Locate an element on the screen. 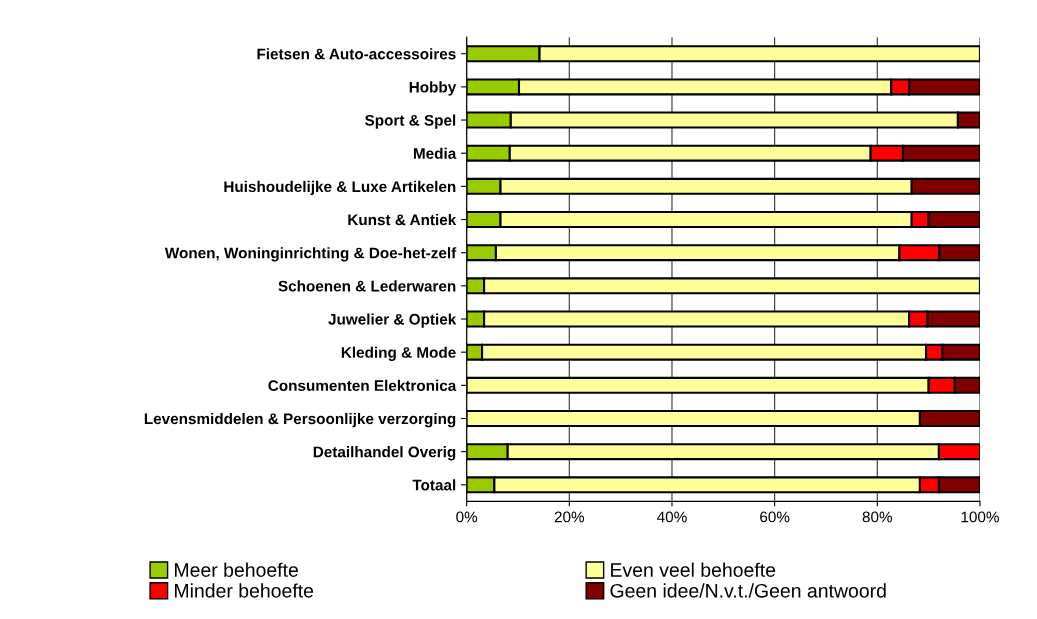 Image resolution: width=1037 pixels, height=619 pixels. y-tick-label: Media is located at coordinates (435, 153).